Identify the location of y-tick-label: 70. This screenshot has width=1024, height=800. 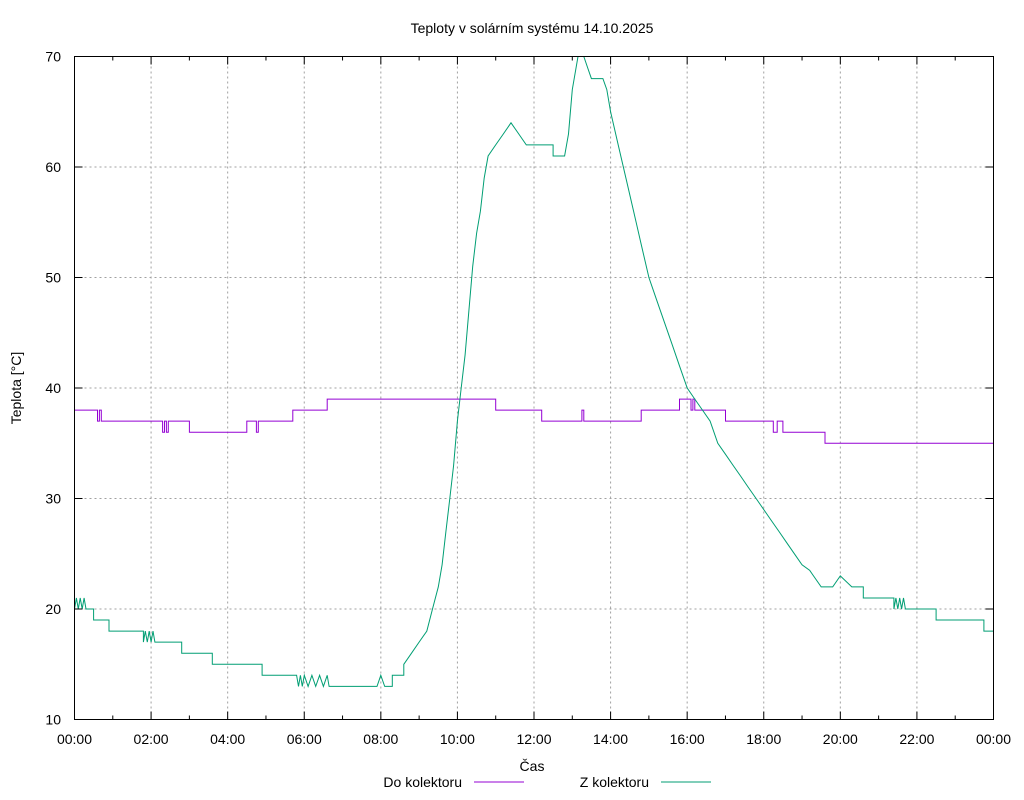
(53, 57).